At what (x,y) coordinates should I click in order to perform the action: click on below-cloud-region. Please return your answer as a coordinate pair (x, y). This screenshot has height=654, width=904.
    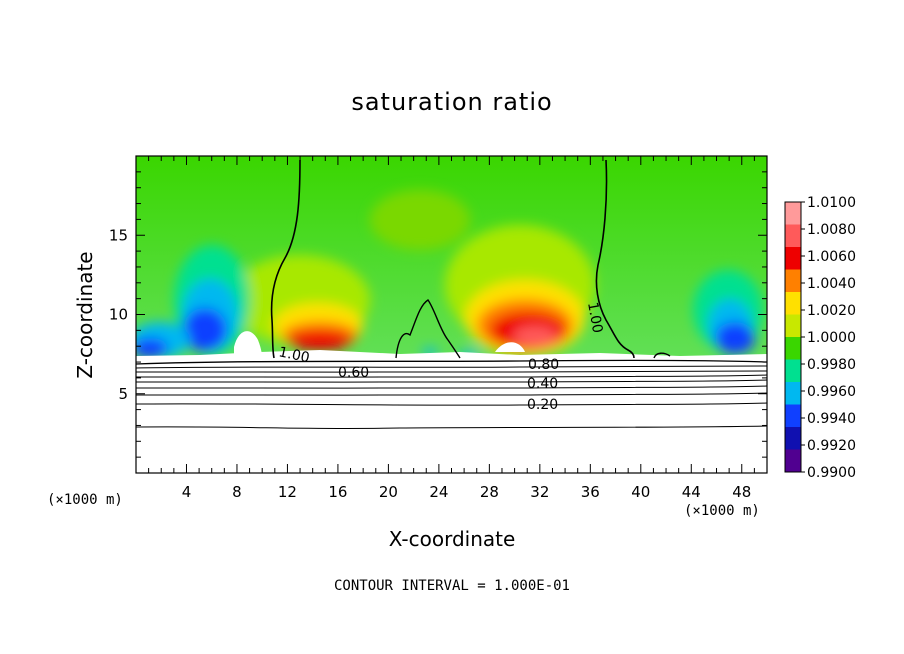
    Looking at the image, I should click on (451, 411).